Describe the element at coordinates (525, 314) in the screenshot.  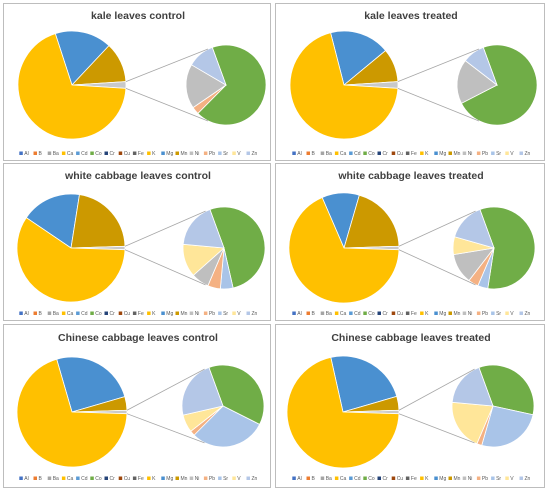
I see `legend-item-zn: Zn` at that location.